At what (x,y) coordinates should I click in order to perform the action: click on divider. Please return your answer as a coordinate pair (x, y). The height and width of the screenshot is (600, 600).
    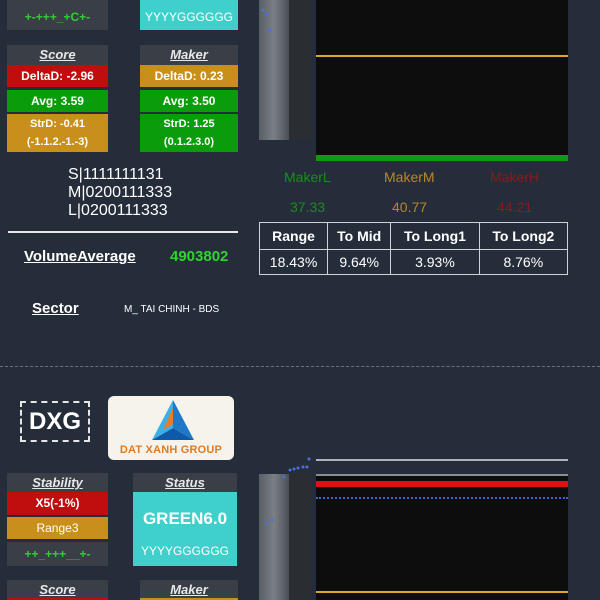
    Looking at the image, I should click on (123, 232).